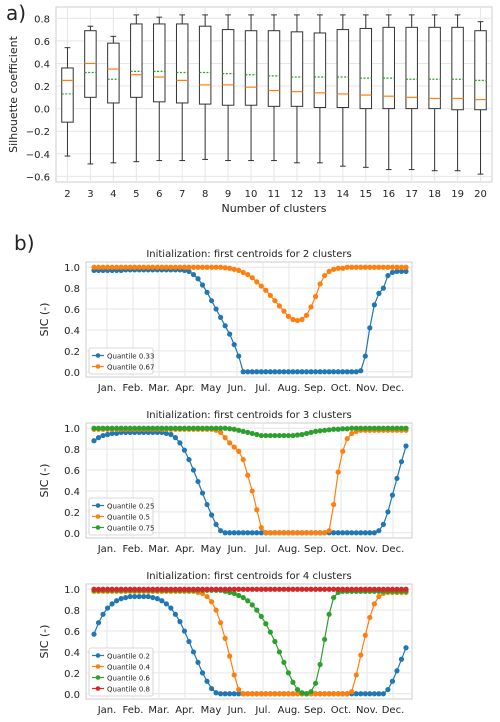  What do you see at coordinates (158, 388) in the screenshot?
I see `x-tick-label: Mar.` at bounding box center [158, 388].